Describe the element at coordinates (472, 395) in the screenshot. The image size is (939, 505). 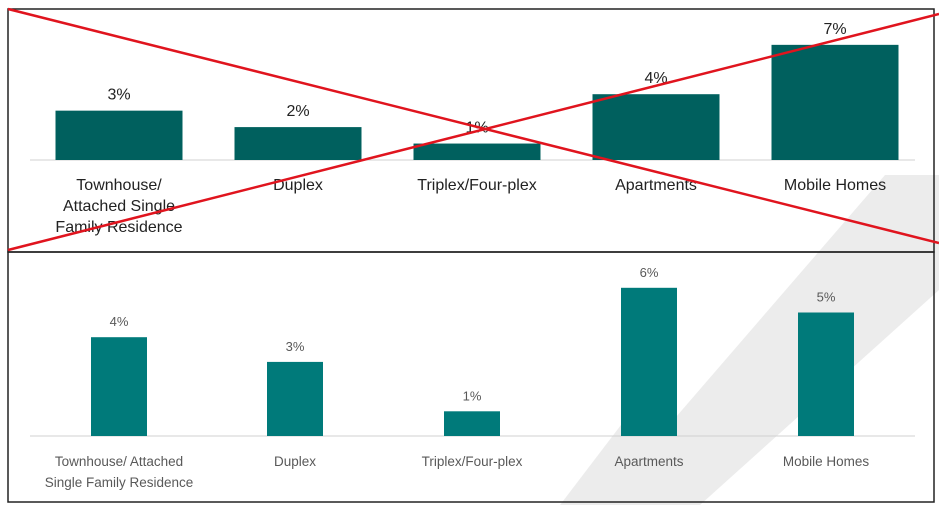
I see `data-label: 1%` at that location.